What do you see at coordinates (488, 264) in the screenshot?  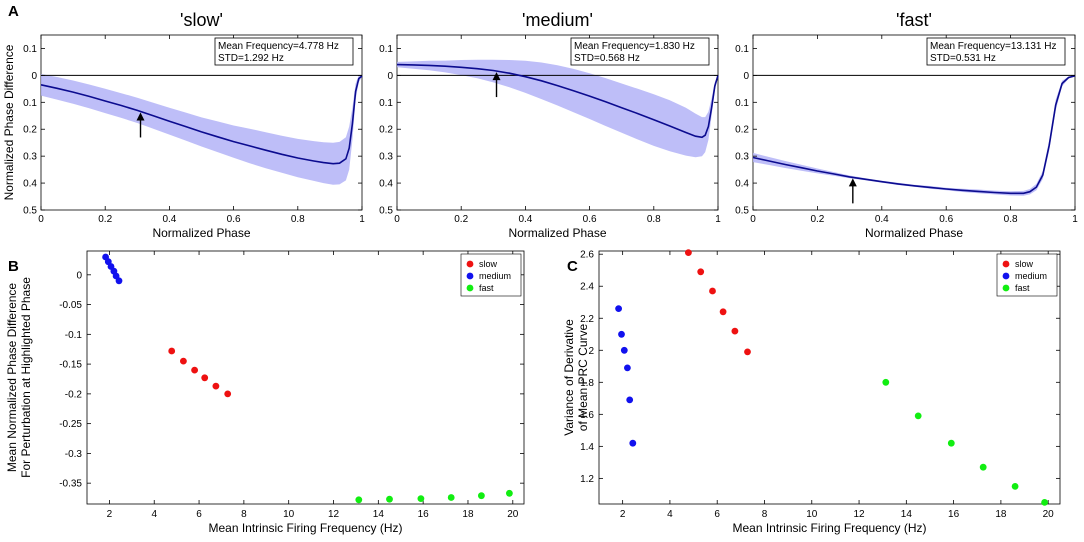 I see `legend-label-slow: slow` at bounding box center [488, 264].